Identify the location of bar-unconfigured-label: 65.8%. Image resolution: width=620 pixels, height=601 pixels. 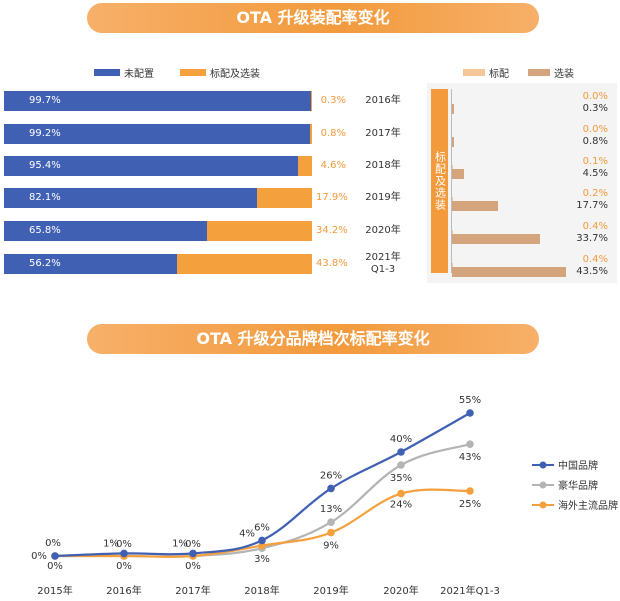
(45, 230).